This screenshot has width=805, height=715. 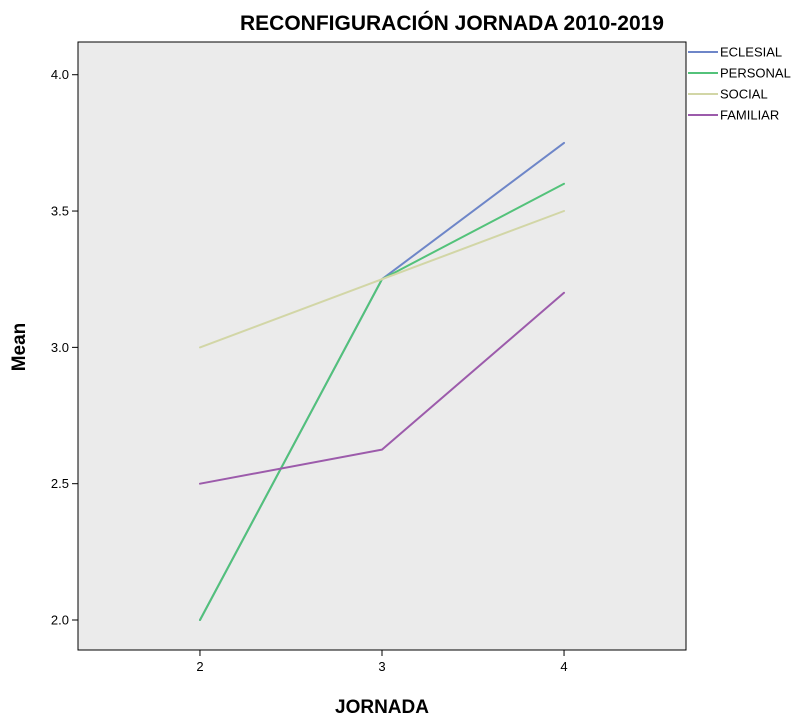 What do you see at coordinates (382, 279) in the screenshot?
I see `series-line-social` at bounding box center [382, 279].